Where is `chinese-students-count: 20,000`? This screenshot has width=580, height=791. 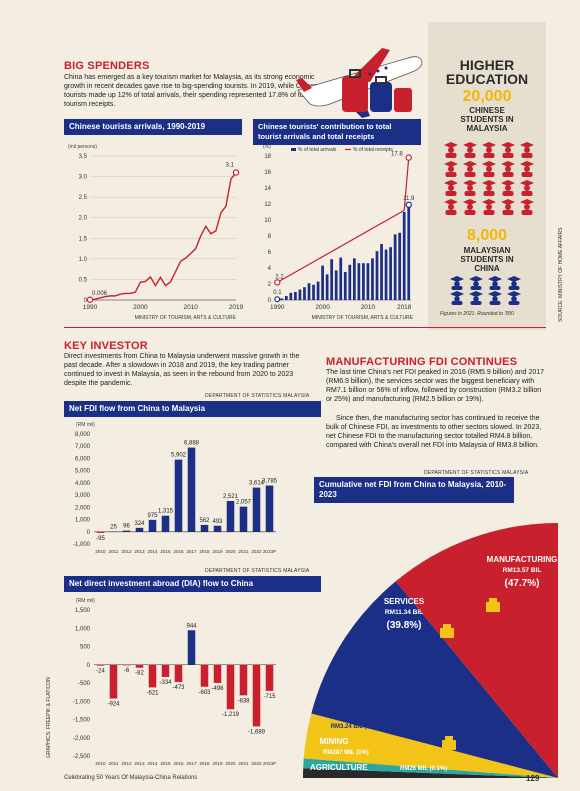
chinese-students-count: 20,000 is located at coordinates (487, 96).